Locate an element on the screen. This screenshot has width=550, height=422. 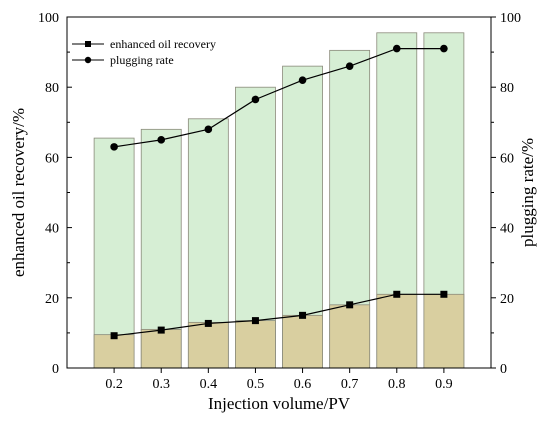
legend-label-plugging: plugging rate is located at coordinates (142, 60).